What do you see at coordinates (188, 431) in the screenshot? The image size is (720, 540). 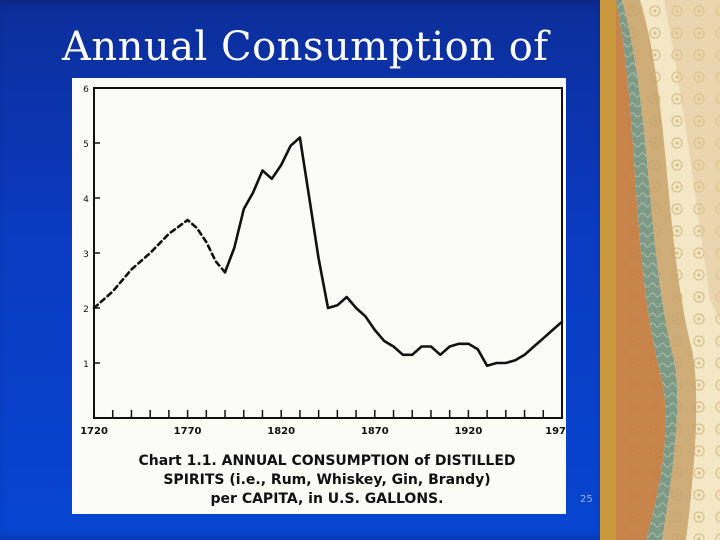 I see `x-tick-label: 1770` at bounding box center [188, 431].